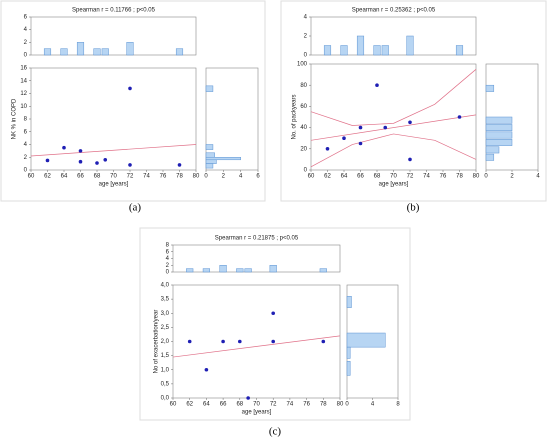 Image resolution: width=550 pixels, height=439 pixels. What do you see at coordinates (303, 149) in the screenshot?
I see `y-tick-label: 20` at bounding box center [303, 149].